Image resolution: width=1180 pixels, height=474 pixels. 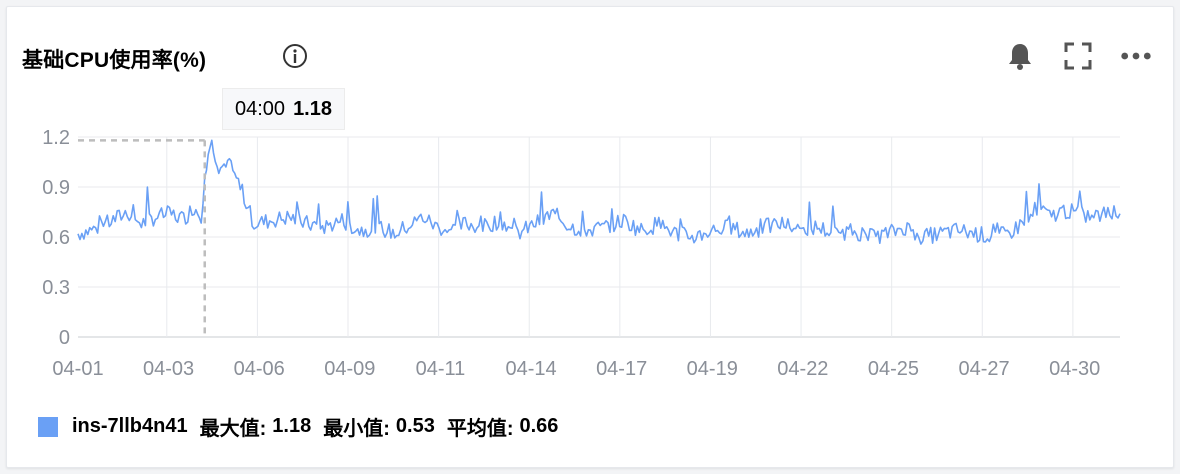 What do you see at coordinates (349, 369) in the screenshot?
I see `x-tick-label: 04-09` at bounding box center [349, 369].